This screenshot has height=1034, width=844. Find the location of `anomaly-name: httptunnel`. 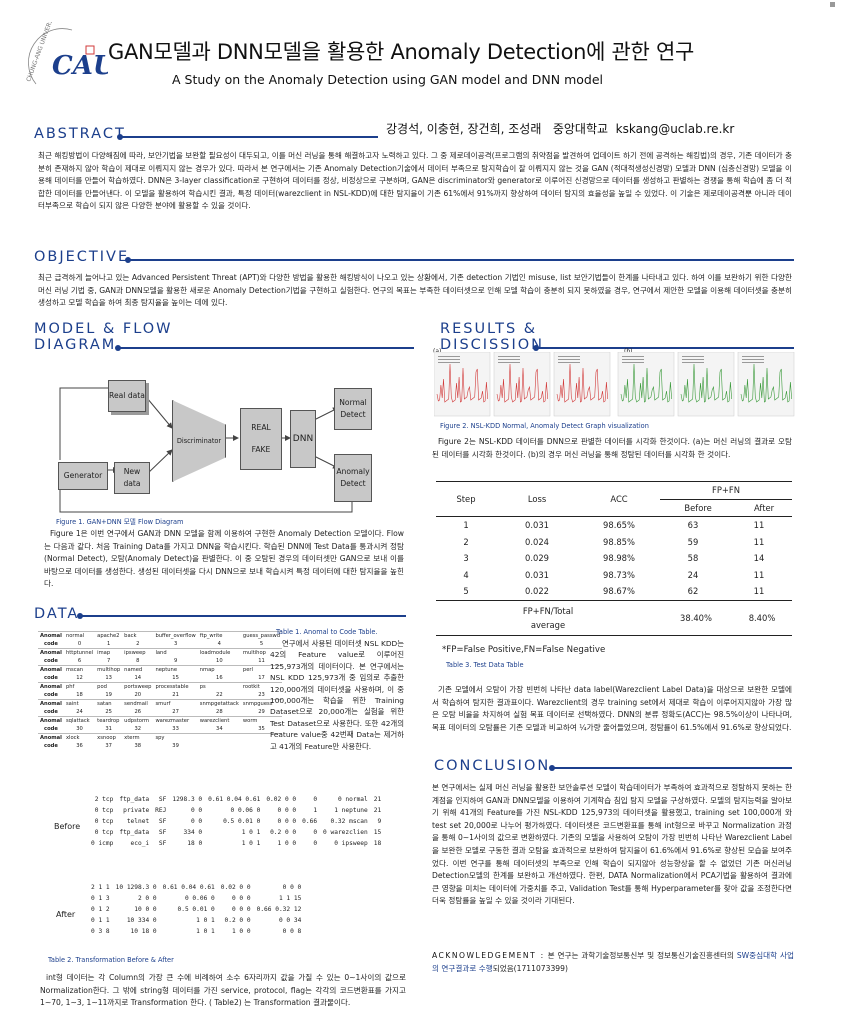

anomaly-name: httptunnel is located at coordinates (79, 652).